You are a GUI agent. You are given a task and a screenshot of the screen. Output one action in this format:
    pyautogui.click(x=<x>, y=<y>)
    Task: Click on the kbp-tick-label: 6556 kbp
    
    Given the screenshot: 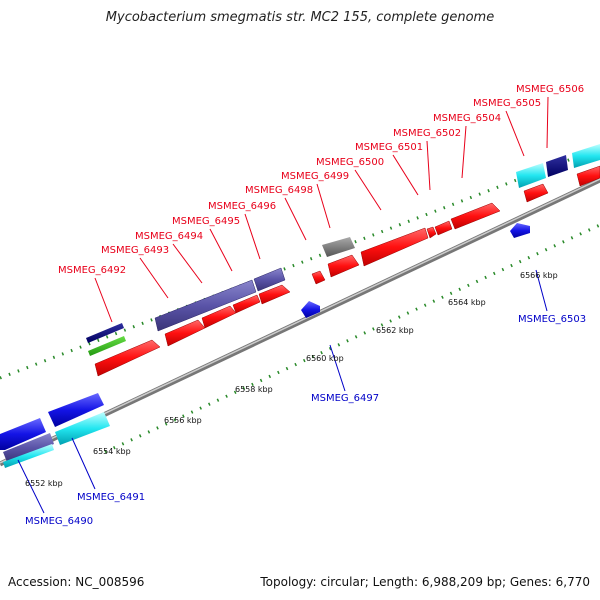 What is the action you would take?
    pyautogui.click(x=183, y=420)
    